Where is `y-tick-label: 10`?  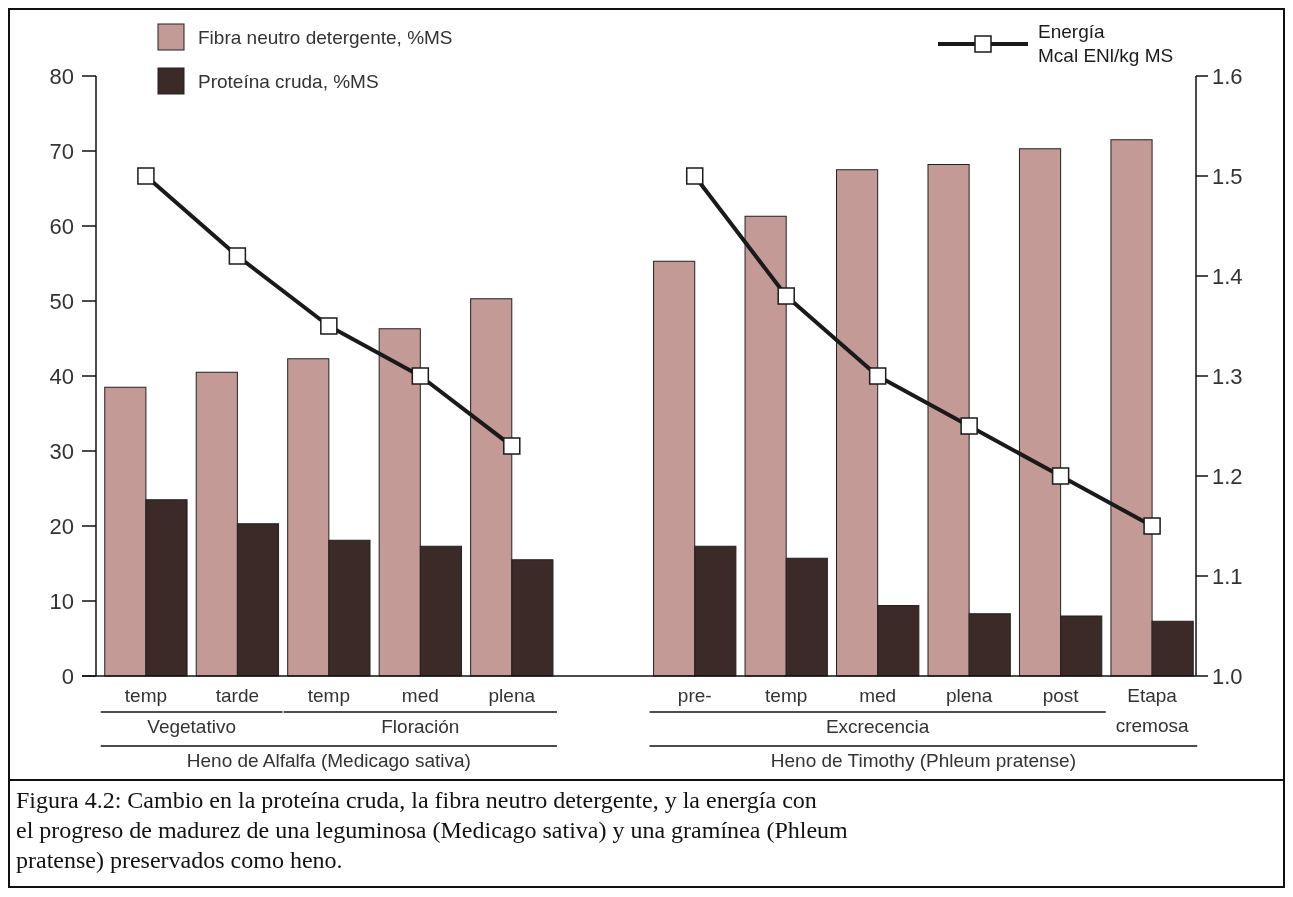
y-tick-label: 10 is located at coordinates (61, 601).